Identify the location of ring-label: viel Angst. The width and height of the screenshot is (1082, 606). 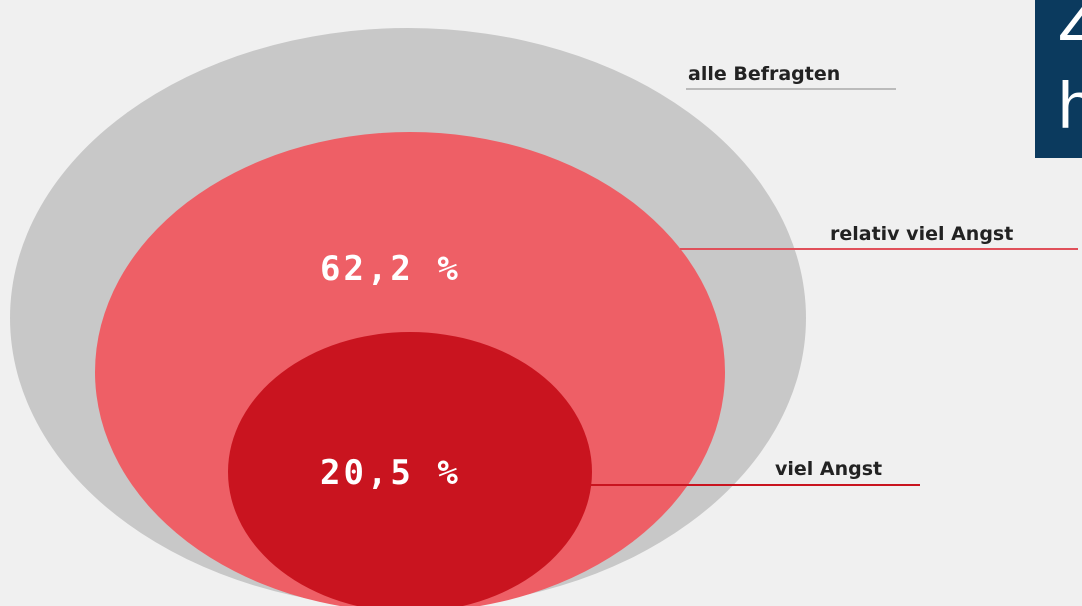
(828, 469).